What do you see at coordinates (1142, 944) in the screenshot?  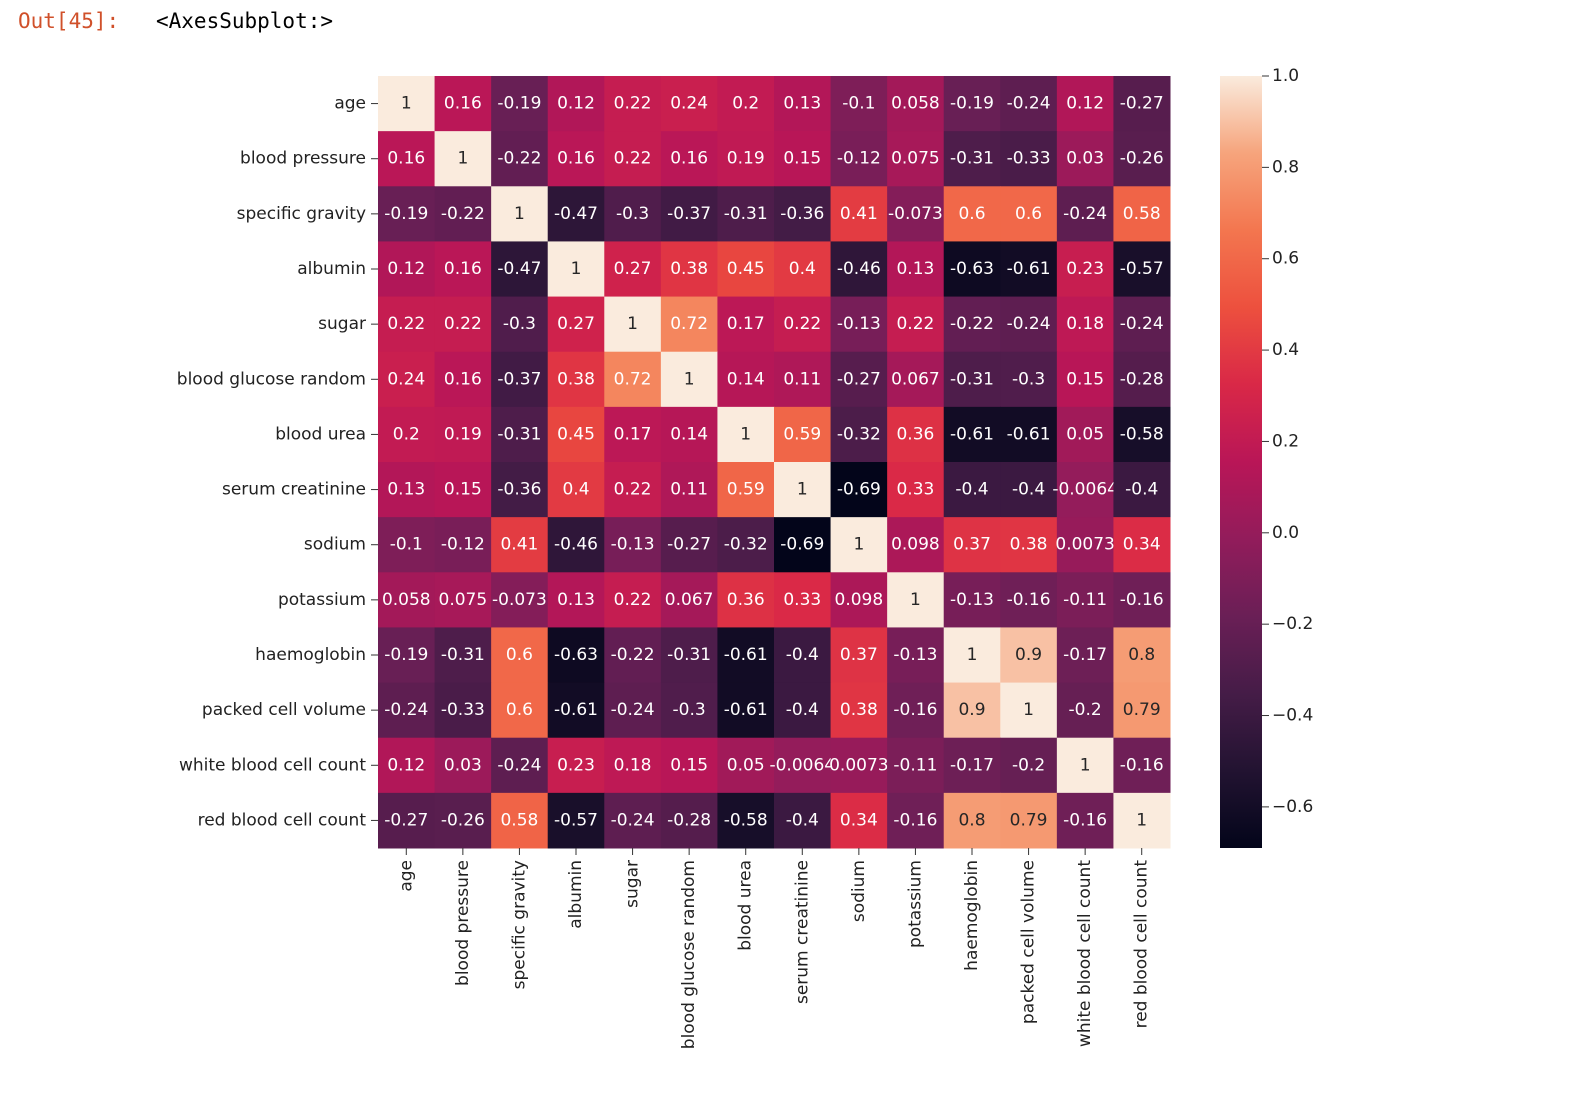 I see `x-tick-label: red blood cell count` at bounding box center [1142, 944].